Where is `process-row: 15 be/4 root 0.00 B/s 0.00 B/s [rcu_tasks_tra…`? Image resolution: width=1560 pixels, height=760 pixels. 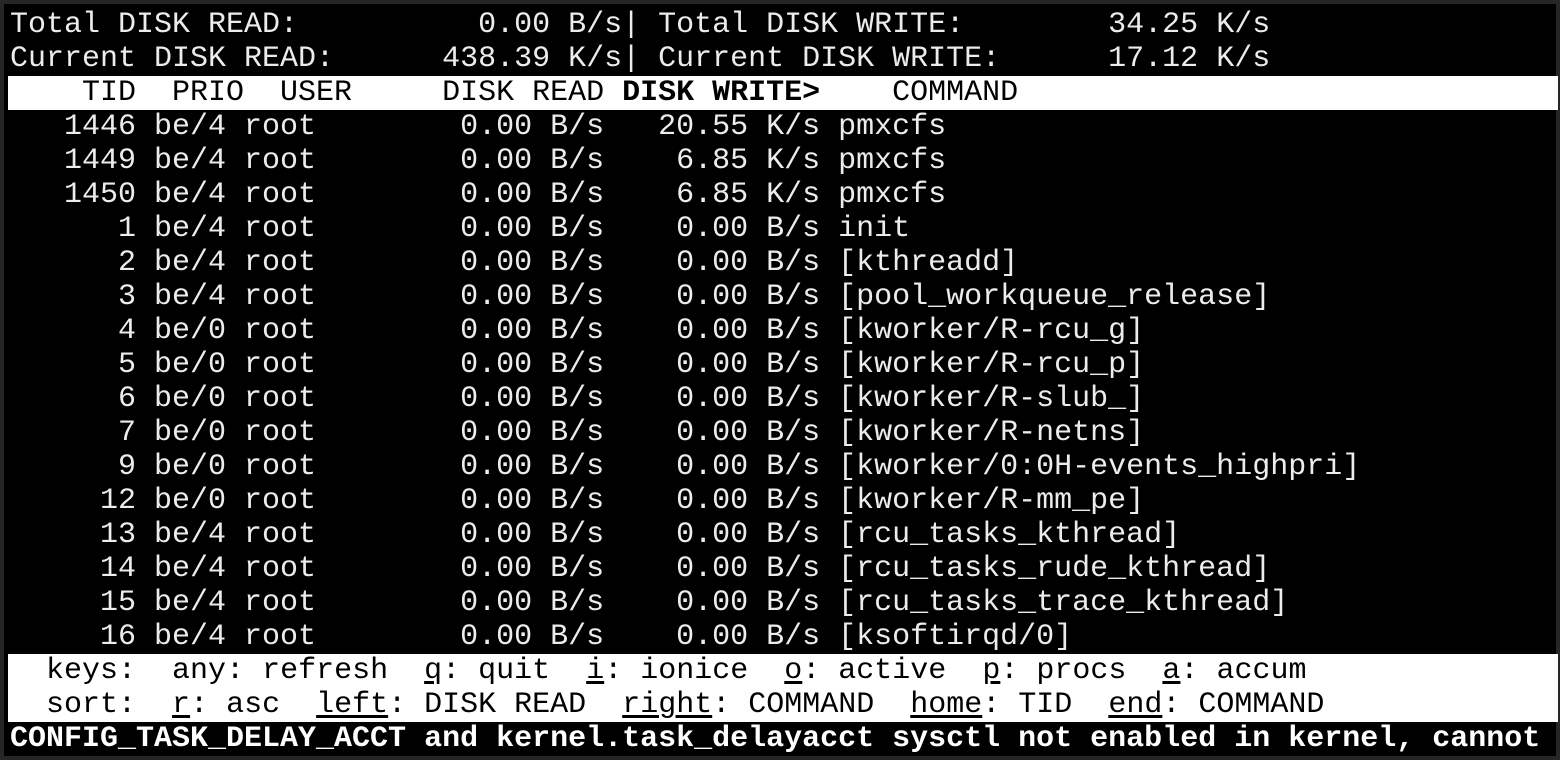
process-row: 15 be/4 root 0.00 B/s 0.00 B/s [rcu_tasks_tra… is located at coordinates (783, 603).